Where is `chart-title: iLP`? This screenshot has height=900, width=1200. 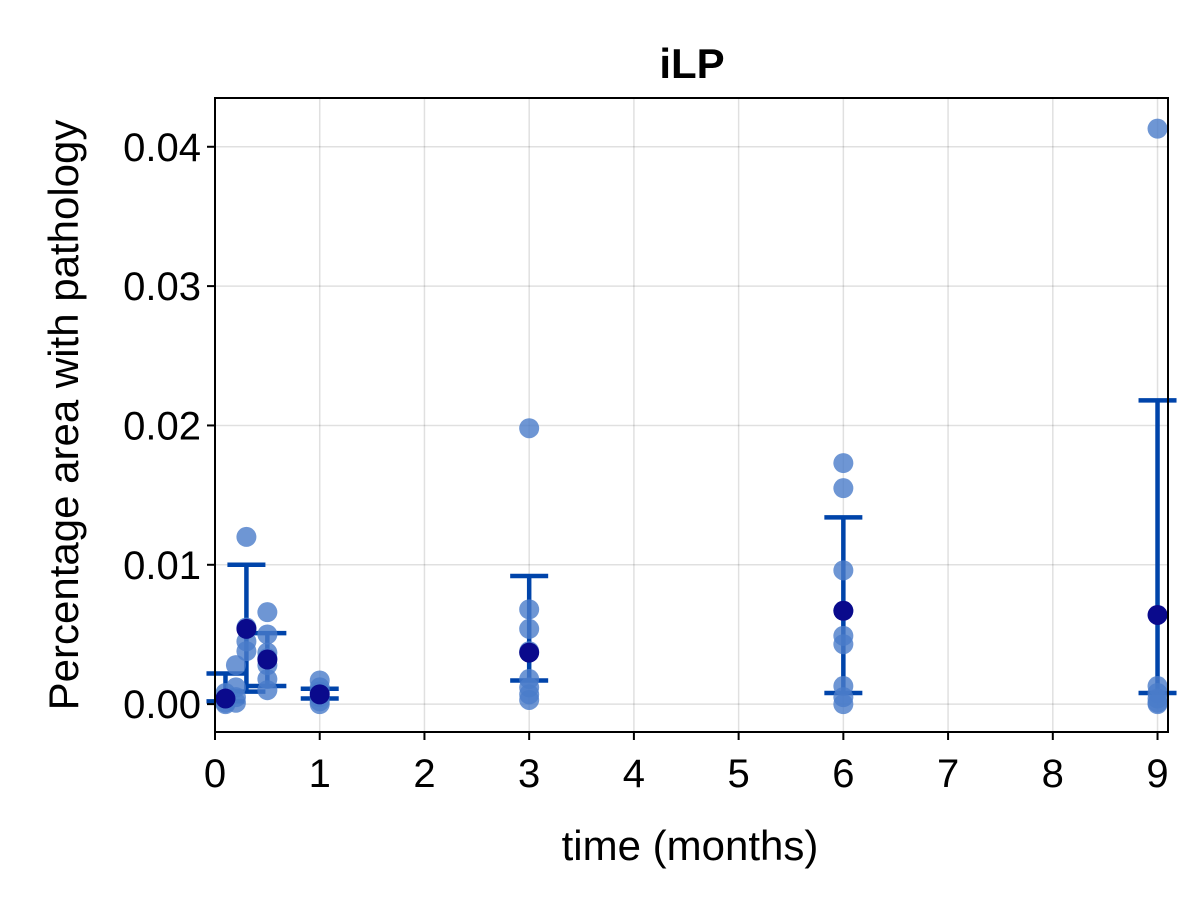
chart-title: iLP is located at coordinates (691, 63).